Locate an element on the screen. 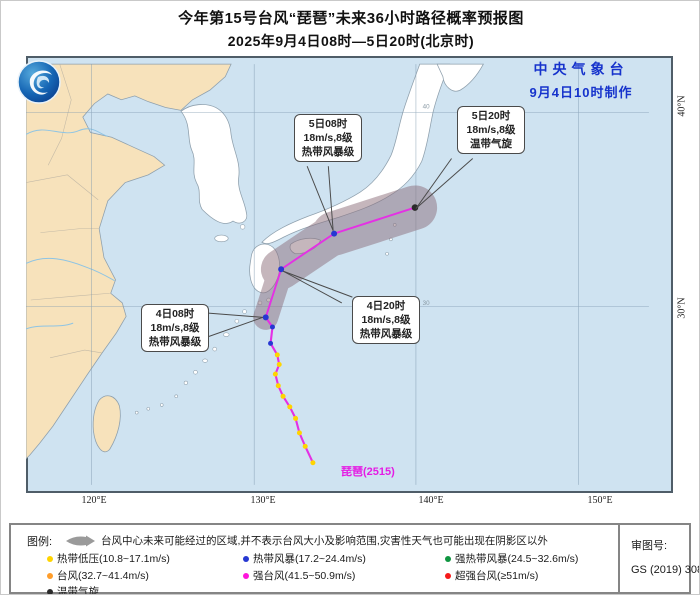  storm-name-label: 琵琶(2515) is located at coordinates (368, 472).